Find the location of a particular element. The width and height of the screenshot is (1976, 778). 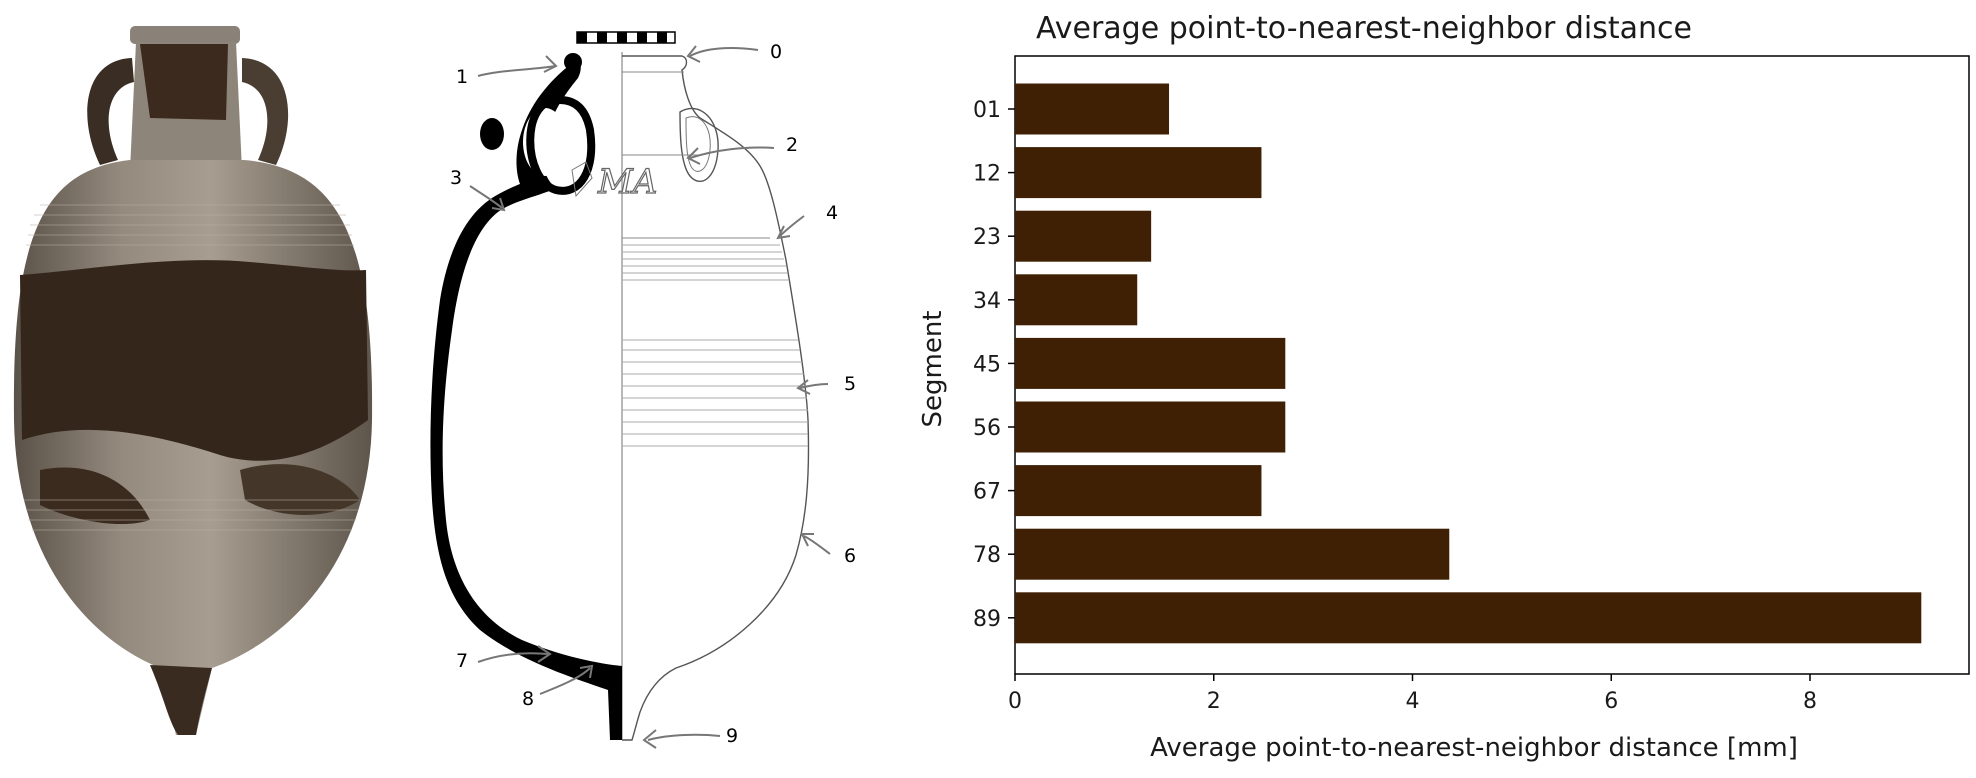

point-label-3: 3 is located at coordinates (456, 178).